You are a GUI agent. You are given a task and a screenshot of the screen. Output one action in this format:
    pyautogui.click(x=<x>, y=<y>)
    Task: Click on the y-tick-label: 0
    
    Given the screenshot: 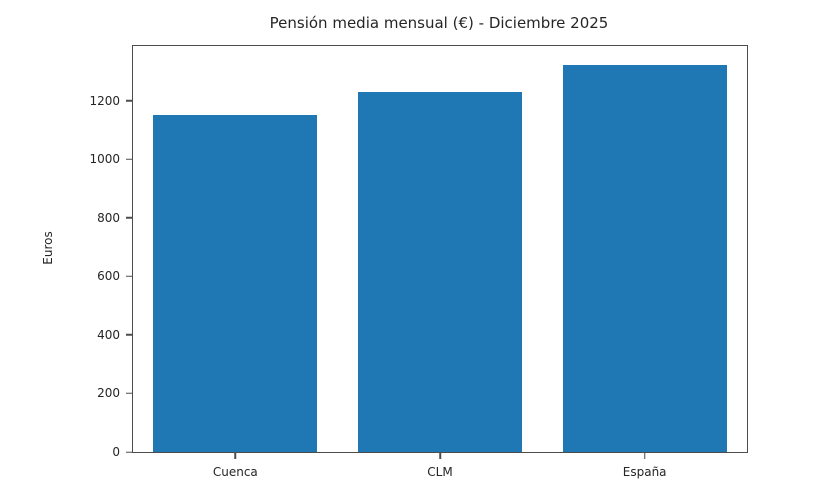 What is the action you would take?
    pyautogui.click(x=116, y=452)
    